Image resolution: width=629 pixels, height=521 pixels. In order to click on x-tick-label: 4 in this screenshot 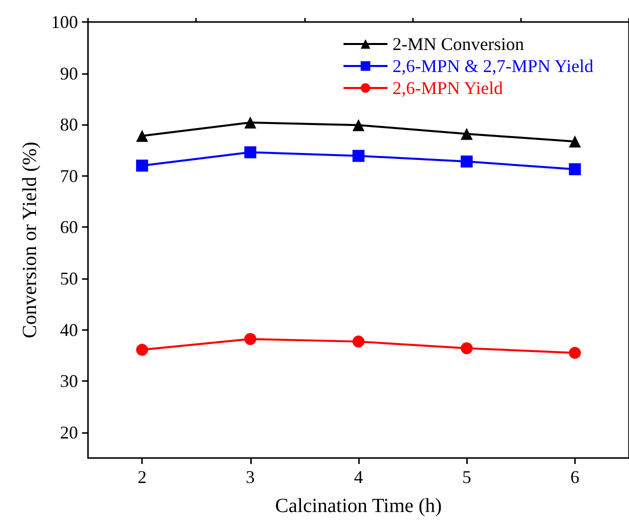, I will do `click(358, 477)`.